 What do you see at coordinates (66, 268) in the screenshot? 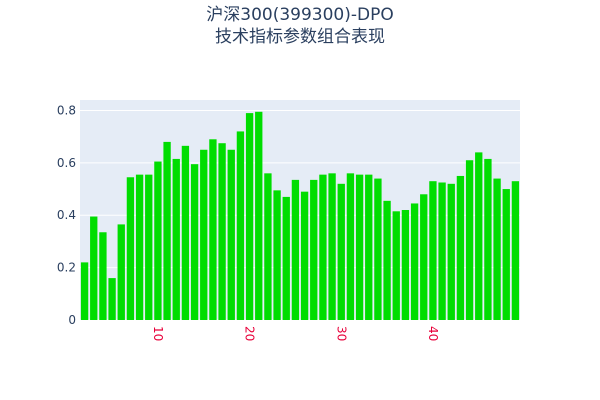
I see `y-tick-label: 0.2` at bounding box center [66, 268].